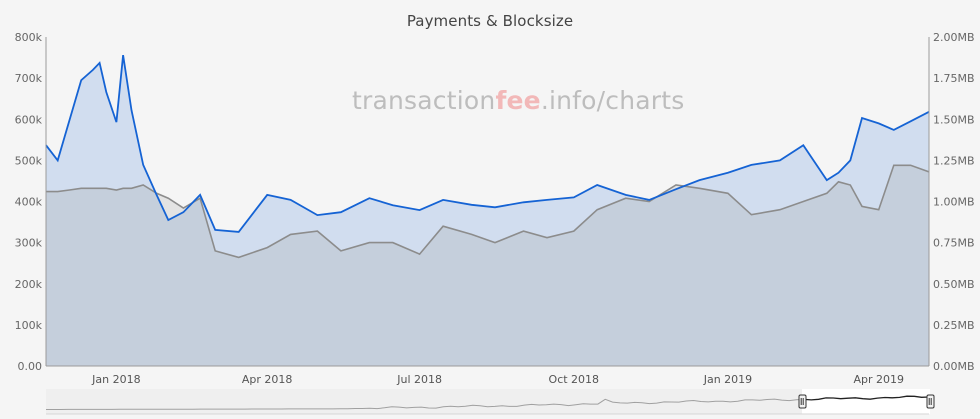 This screenshot has height=419, width=980. Describe the element at coordinates (29, 325) in the screenshot. I see `y-left-tick-label: 100k` at that location.